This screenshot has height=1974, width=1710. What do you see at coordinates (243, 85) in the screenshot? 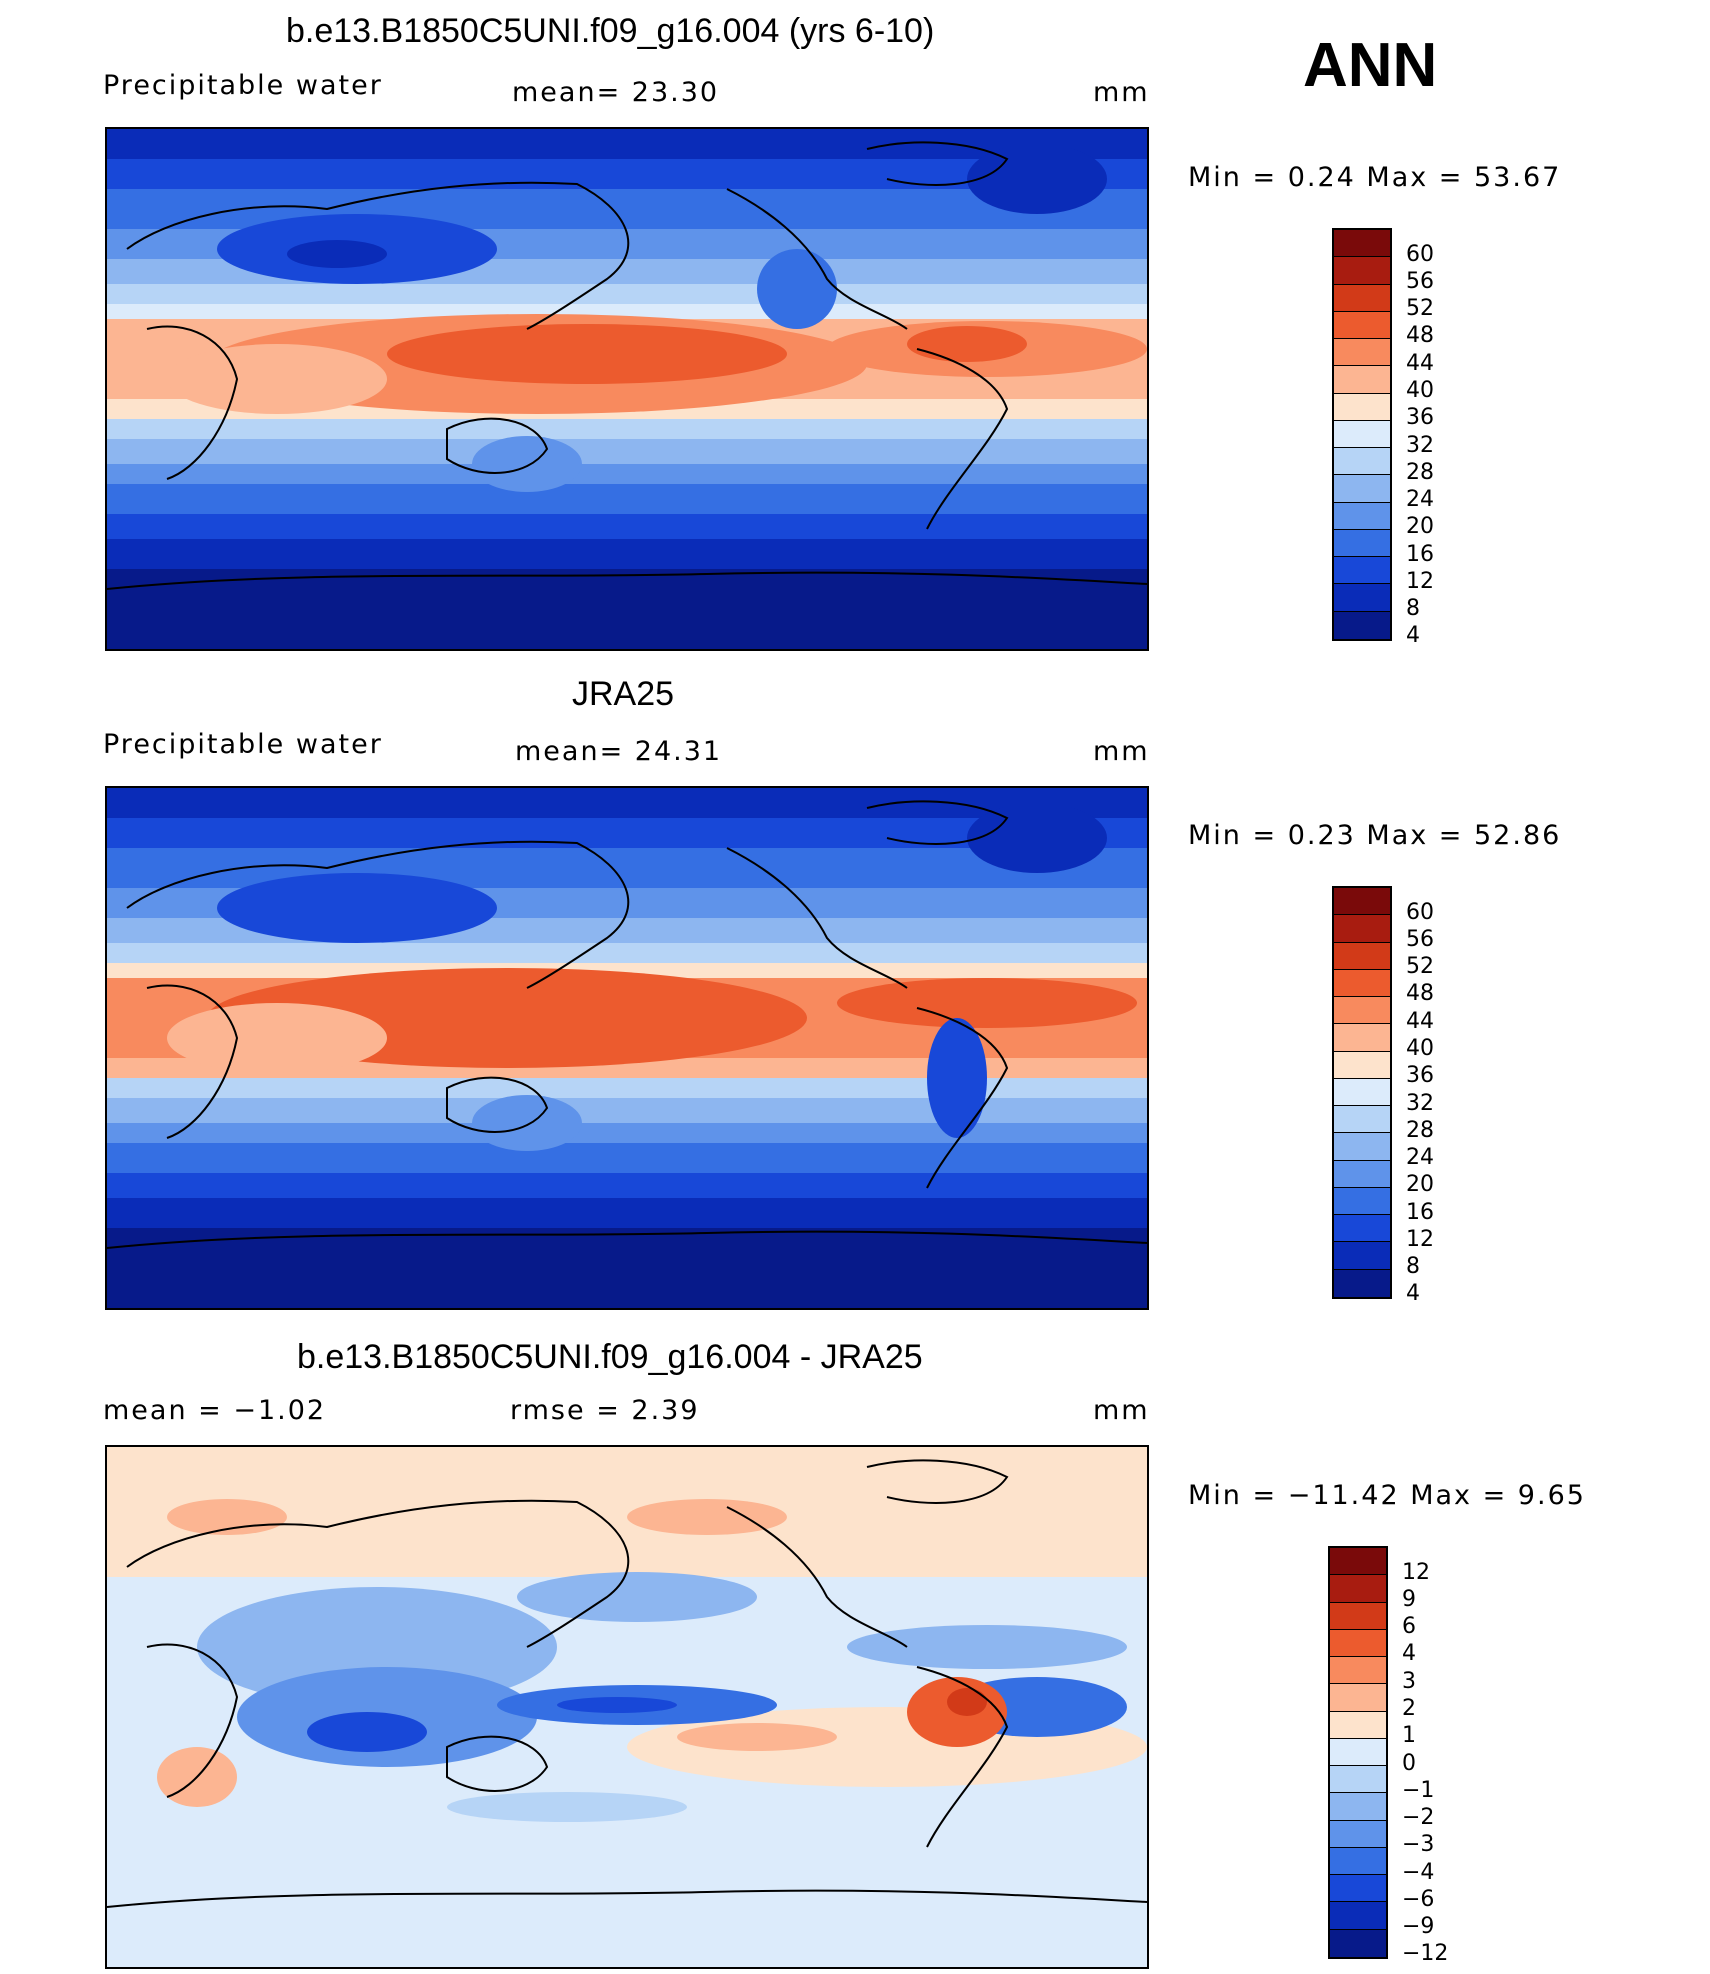
I see `panel1-variable-label: Precipitable water` at bounding box center [243, 85].